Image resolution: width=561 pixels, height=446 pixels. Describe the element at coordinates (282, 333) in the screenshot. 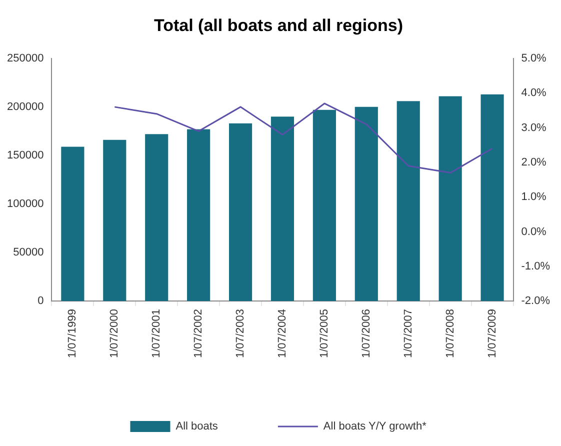

I see `x-tick-label: 1/07/2004` at that location.